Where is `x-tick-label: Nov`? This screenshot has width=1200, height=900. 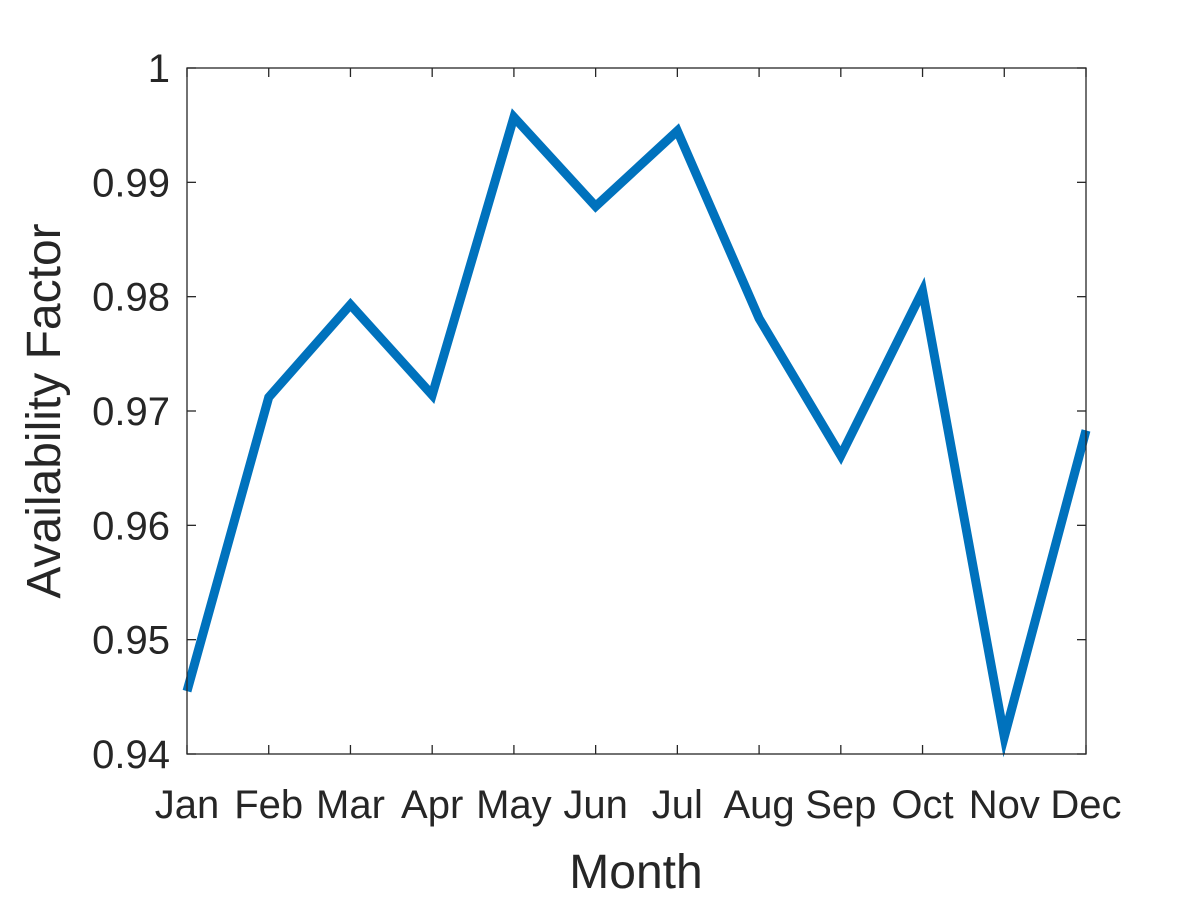 x-tick-label: Nov is located at coordinates (1004, 805).